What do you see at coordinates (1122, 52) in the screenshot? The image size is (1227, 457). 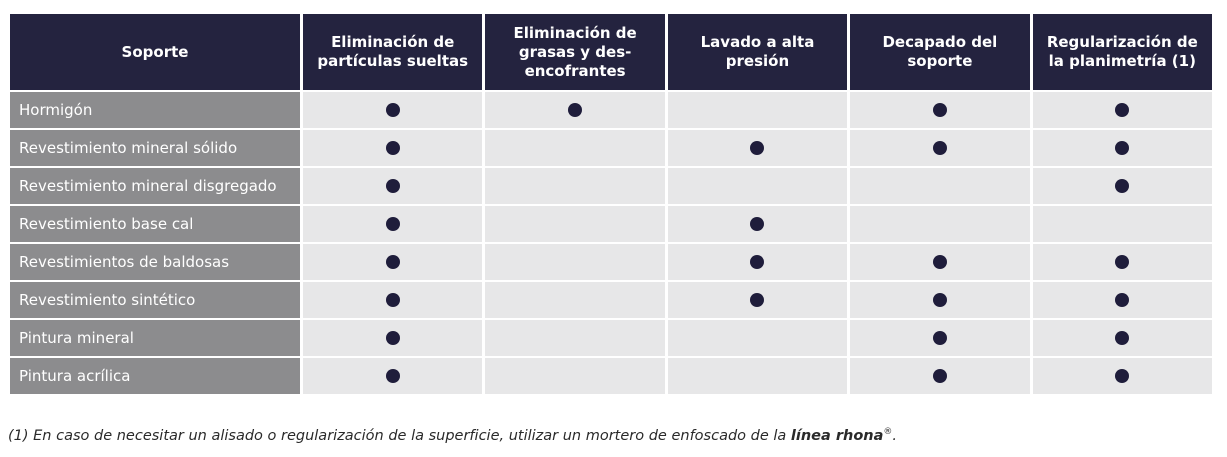 I see `column-header: Regularización de la planimetría (1)` at bounding box center [1122, 52].